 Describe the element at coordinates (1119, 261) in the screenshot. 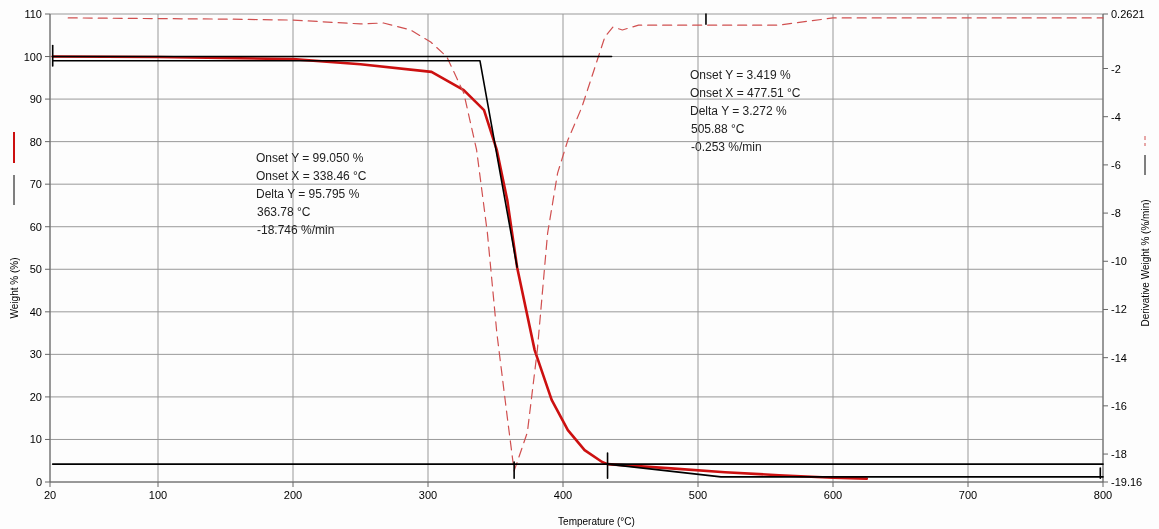

I see `y2-tick-label: -10` at that location.